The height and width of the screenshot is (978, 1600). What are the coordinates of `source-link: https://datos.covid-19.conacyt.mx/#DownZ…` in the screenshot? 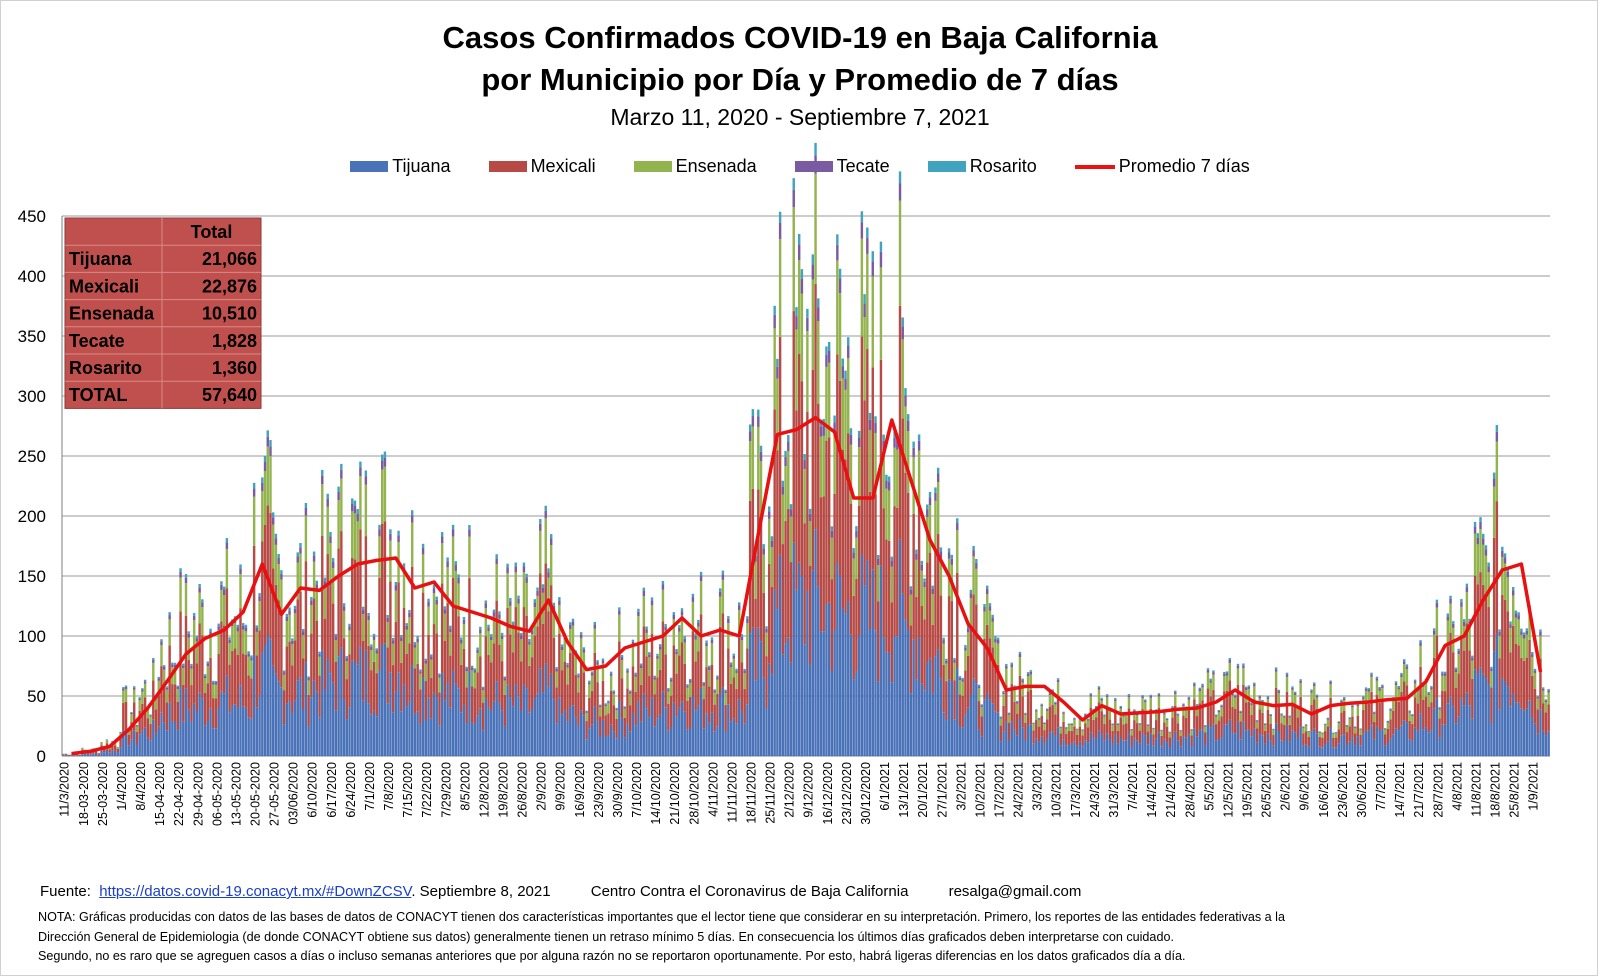 It's located at (255, 891).